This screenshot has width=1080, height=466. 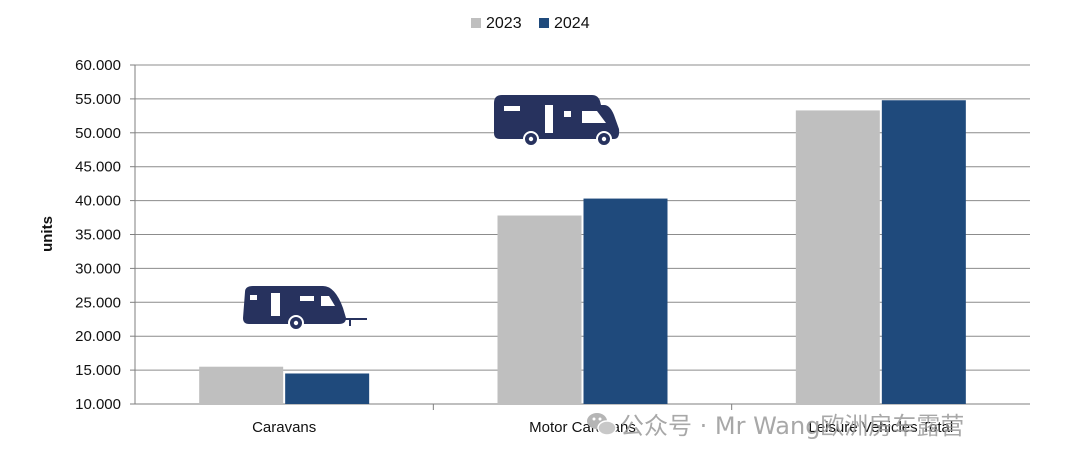 I want to click on bar-2023-leisure-vehicles-total, so click(x=837, y=257).